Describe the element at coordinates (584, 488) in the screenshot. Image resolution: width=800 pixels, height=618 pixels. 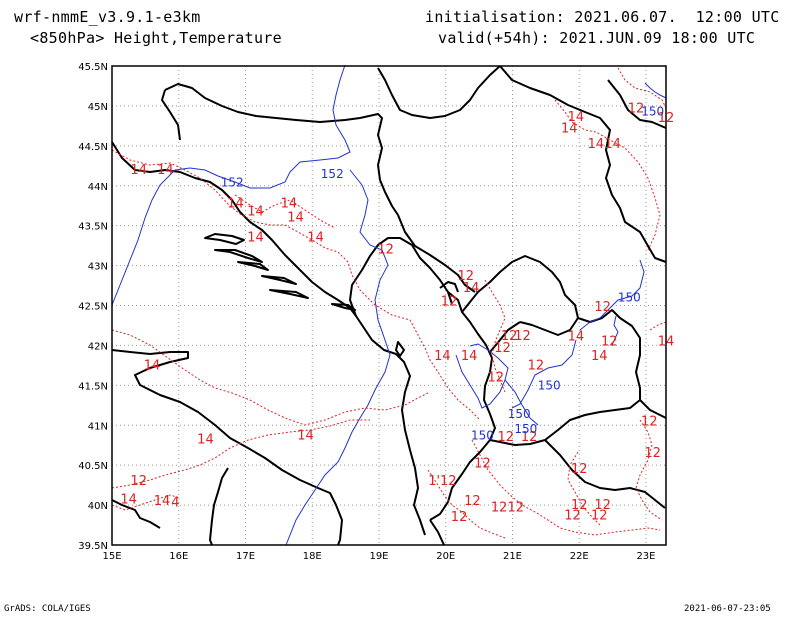
I see `temp-contour-12-central` at that location.